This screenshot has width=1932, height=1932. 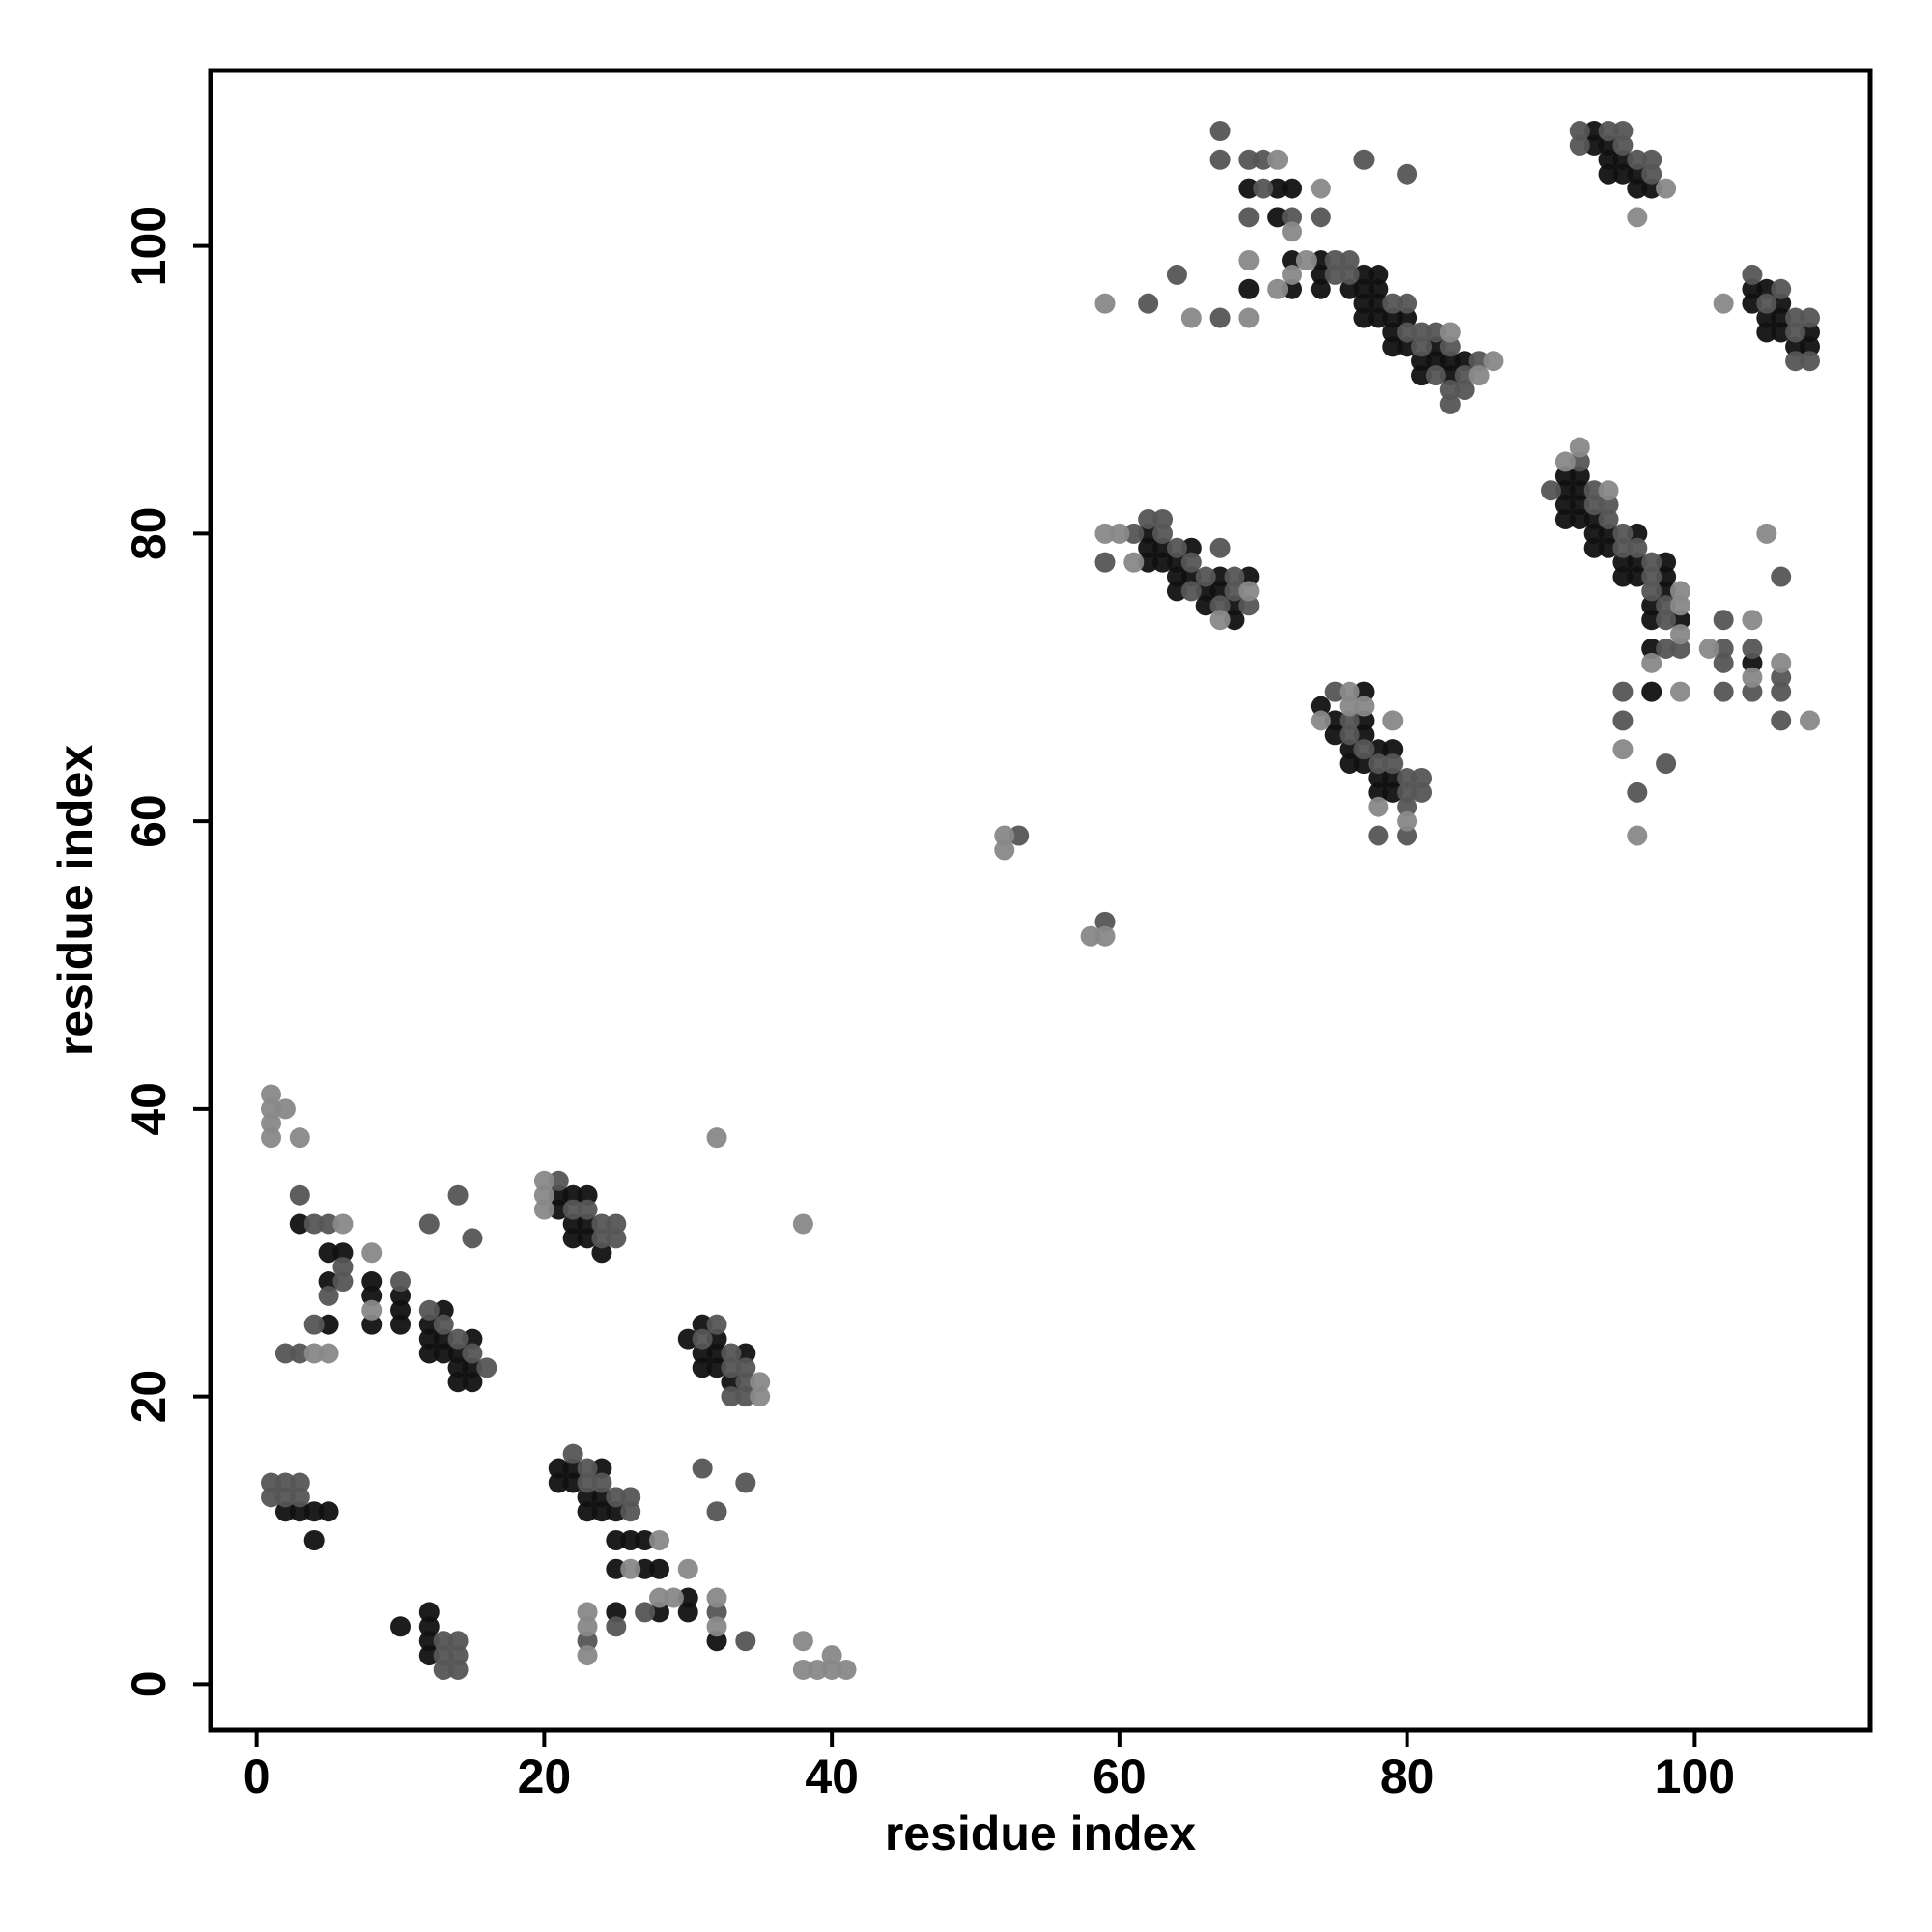 What do you see at coordinates (256, 1776) in the screenshot?
I see `x-tick-label: 0` at bounding box center [256, 1776].